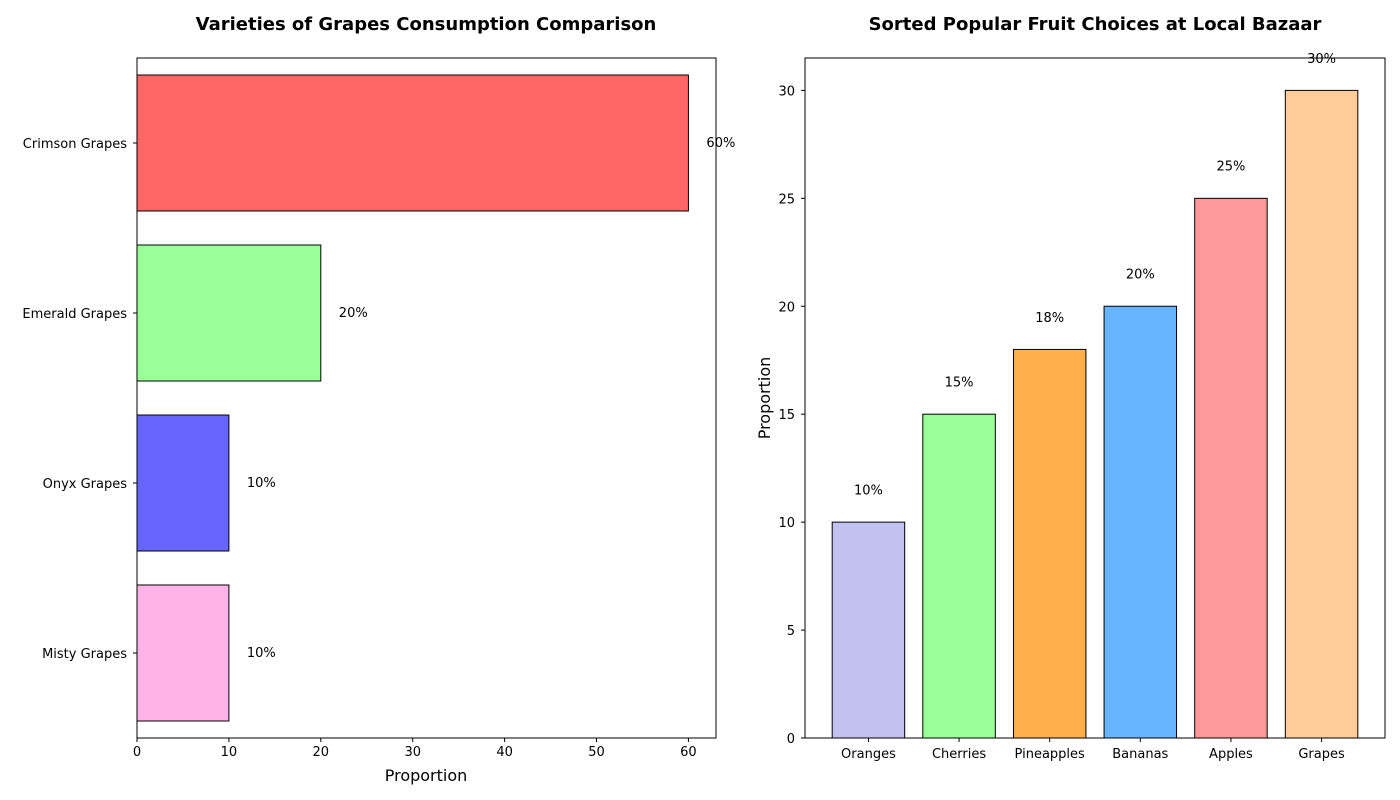 Image resolution: width=1400 pixels, height=800 pixels. What do you see at coordinates (1049, 318) in the screenshot?
I see `data-label: 18%` at bounding box center [1049, 318].